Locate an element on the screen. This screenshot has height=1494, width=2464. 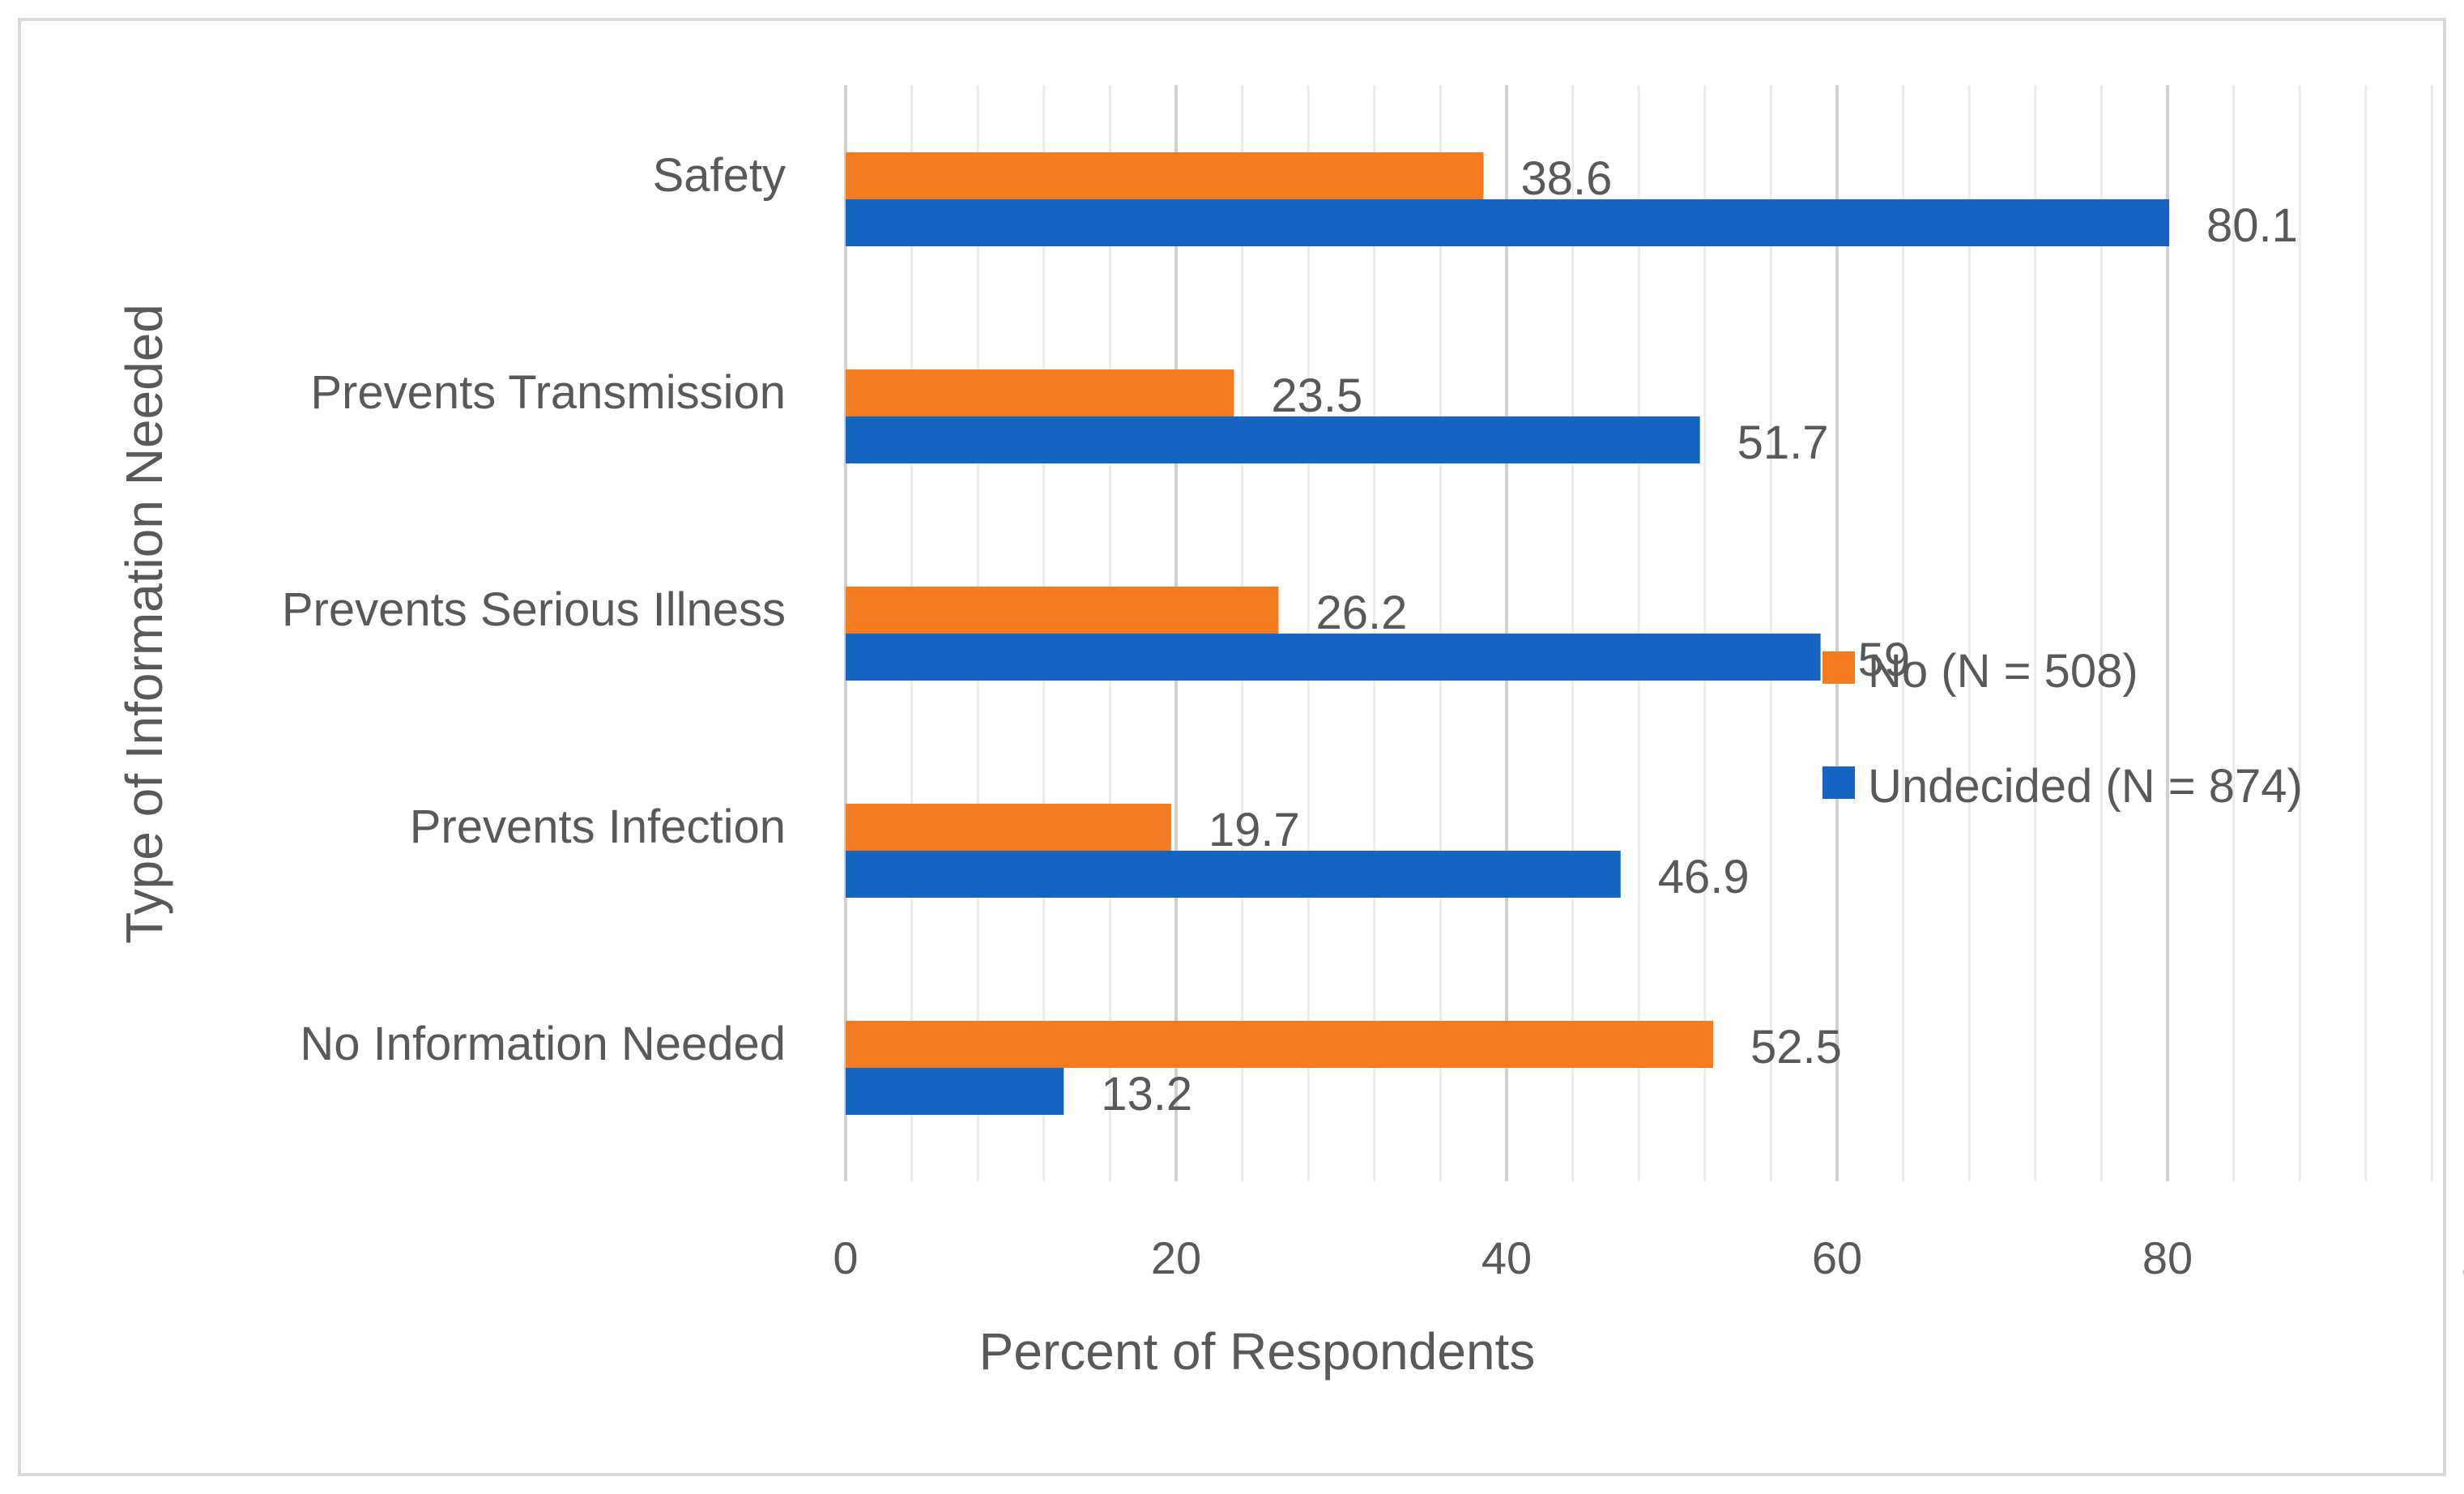
x-tick-label: 80 is located at coordinates (2167, 1257).